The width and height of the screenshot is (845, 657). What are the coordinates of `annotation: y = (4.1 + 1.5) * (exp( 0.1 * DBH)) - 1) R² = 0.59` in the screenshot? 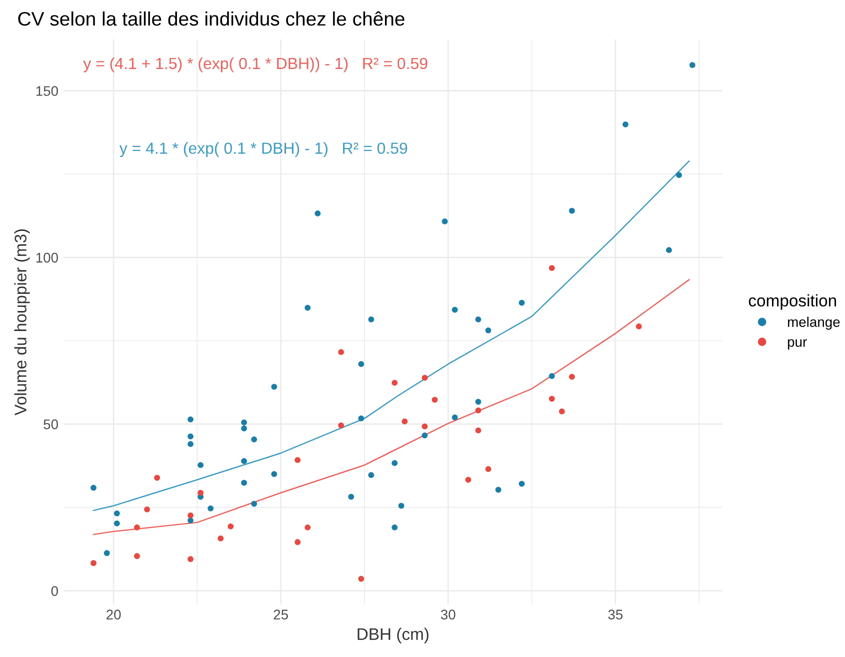 It's located at (255, 64).